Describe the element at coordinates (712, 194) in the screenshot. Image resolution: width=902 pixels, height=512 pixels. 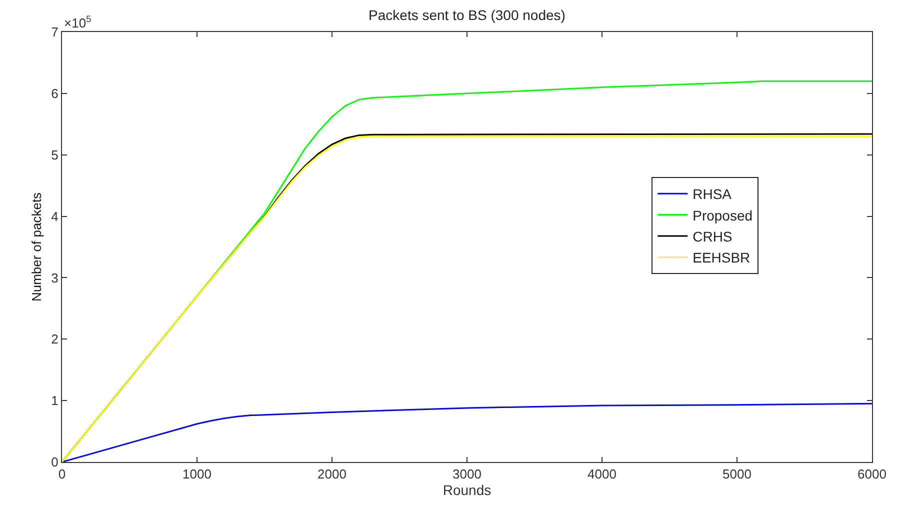
I see `legend-label: RHSA` at that location.